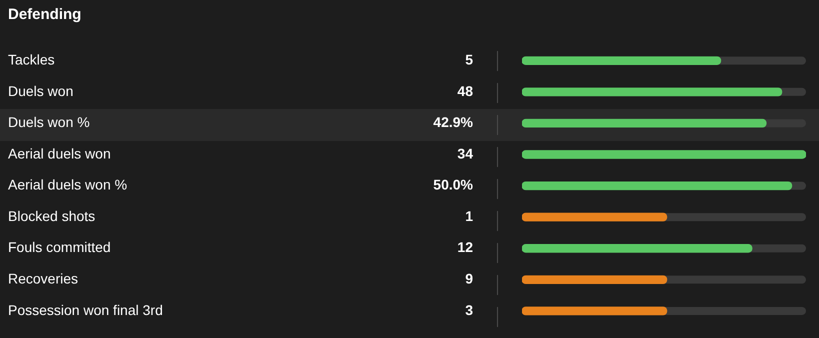 Image resolution: width=819 pixels, height=338 pixels. What do you see at coordinates (59, 153) in the screenshot?
I see `y-tick-label: Aerial duels won` at bounding box center [59, 153].